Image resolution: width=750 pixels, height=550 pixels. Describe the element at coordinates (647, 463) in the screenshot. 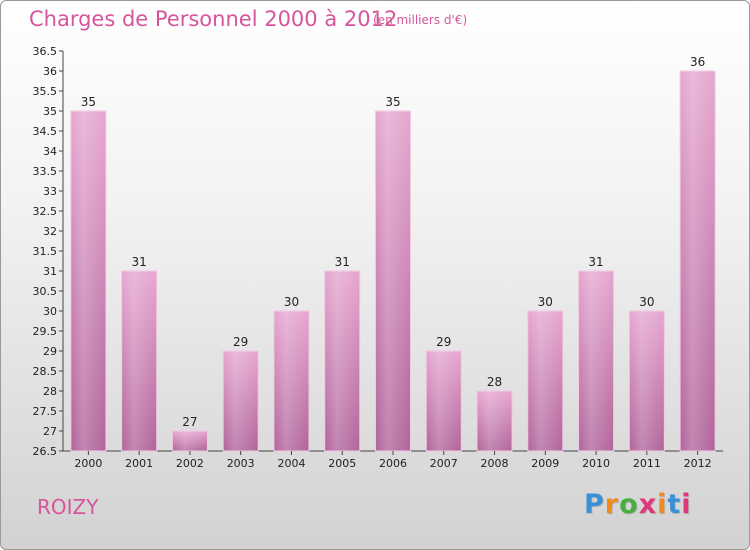

I see `x-tick-label: 2011` at that location.